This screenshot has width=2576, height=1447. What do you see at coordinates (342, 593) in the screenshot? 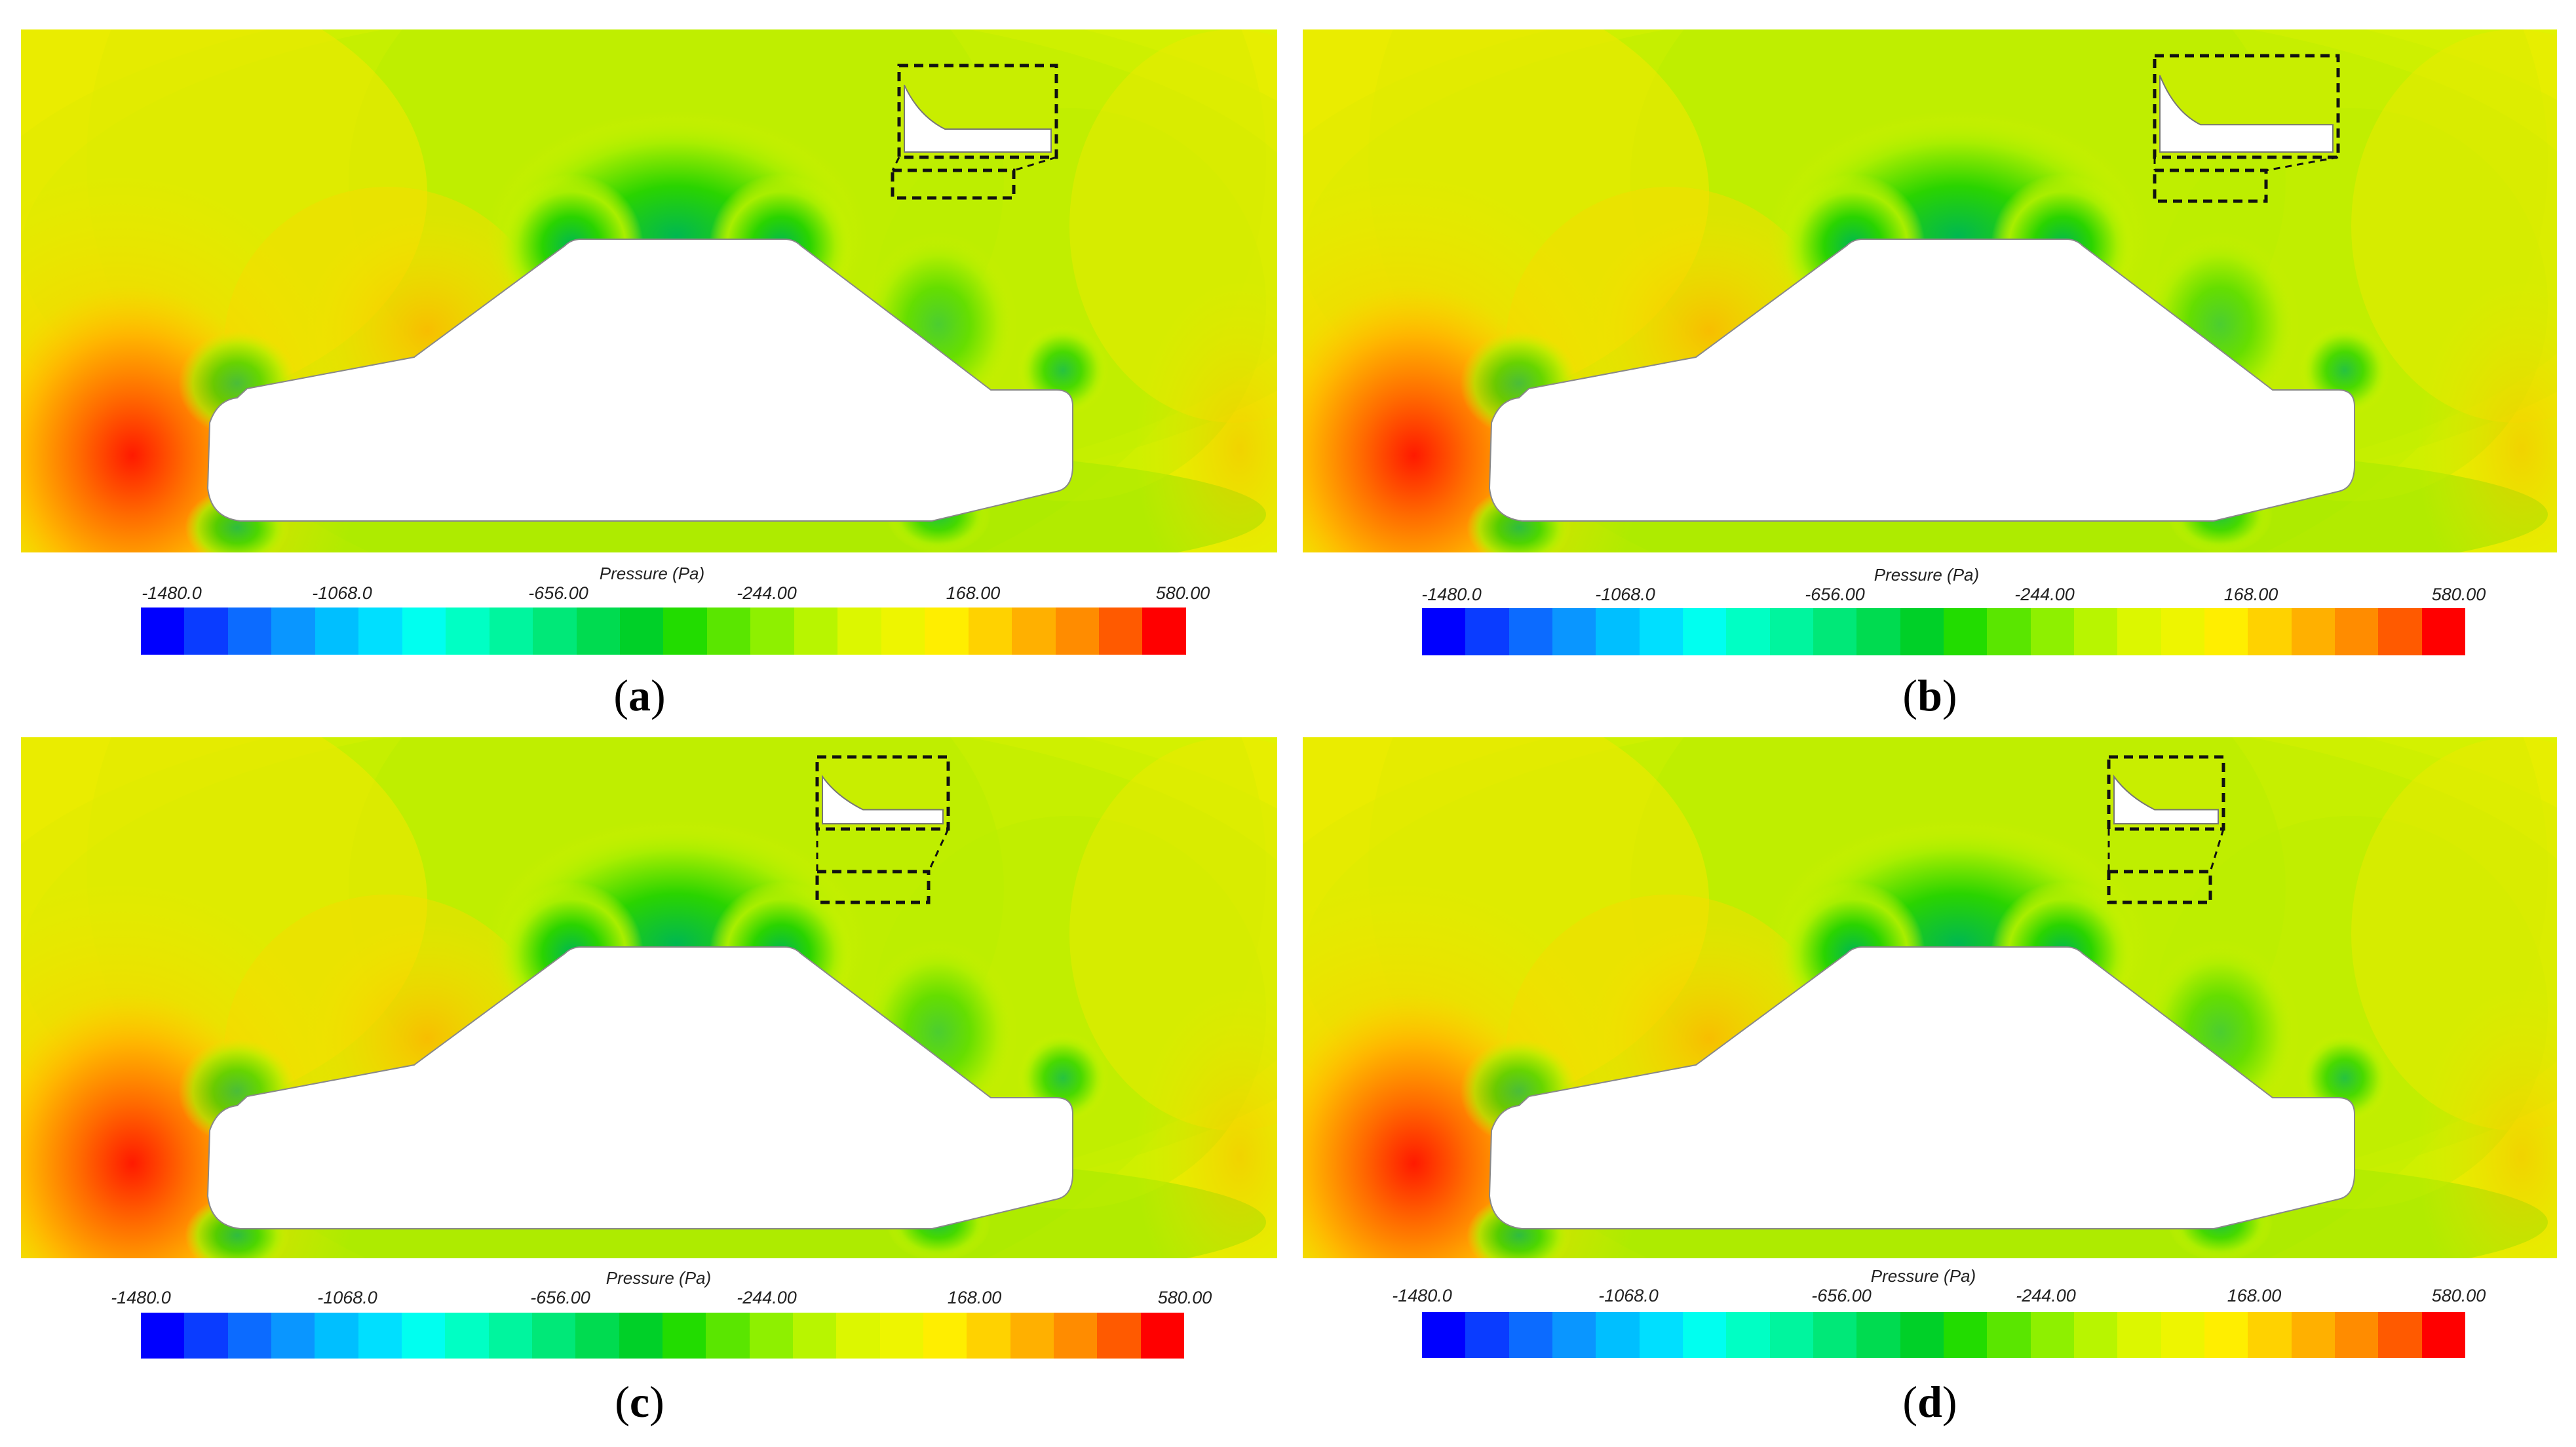
I see `colorbar-tick-a-1: -1068.0` at bounding box center [342, 593].